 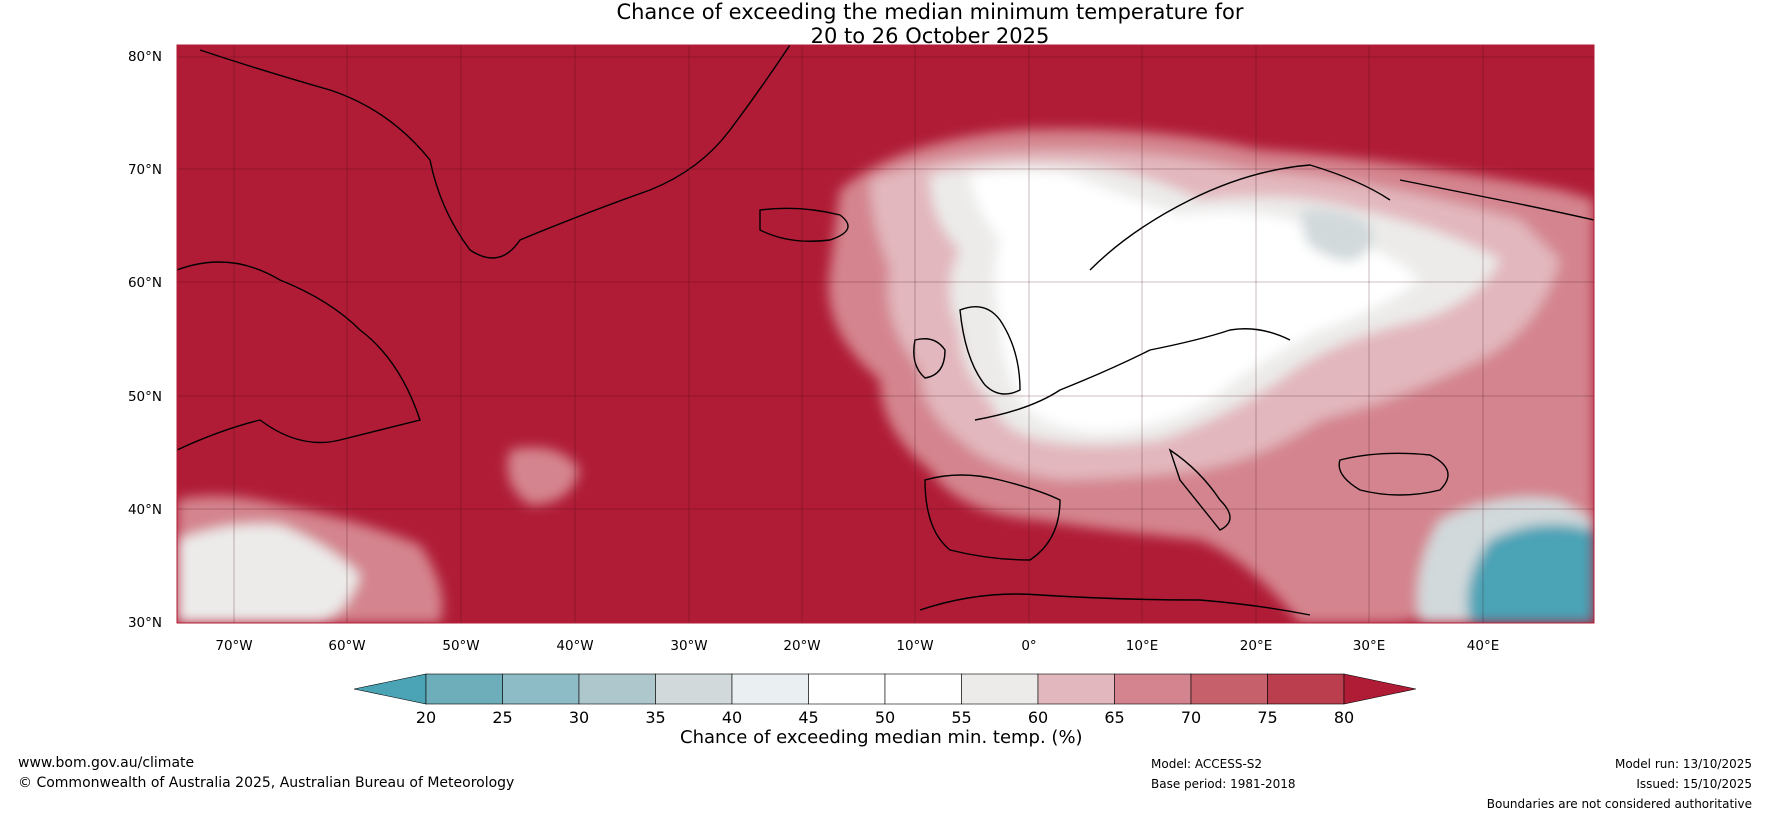 I want to click on north-america-coast, so click(x=299, y=356).